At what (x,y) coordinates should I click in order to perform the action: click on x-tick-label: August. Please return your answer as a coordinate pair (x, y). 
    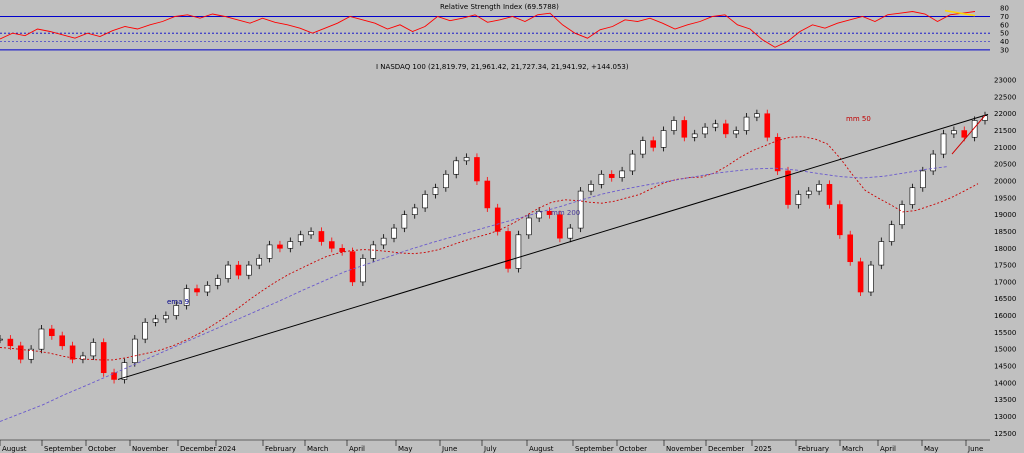
    Looking at the image, I should click on (541, 449).